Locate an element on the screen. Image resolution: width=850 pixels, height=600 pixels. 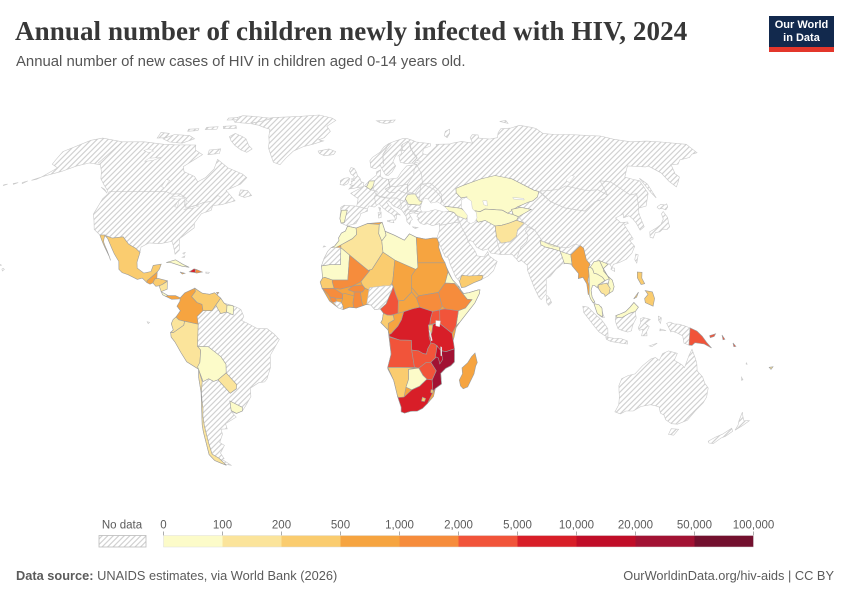
svg-text: 1,000 is located at coordinates (399, 526).